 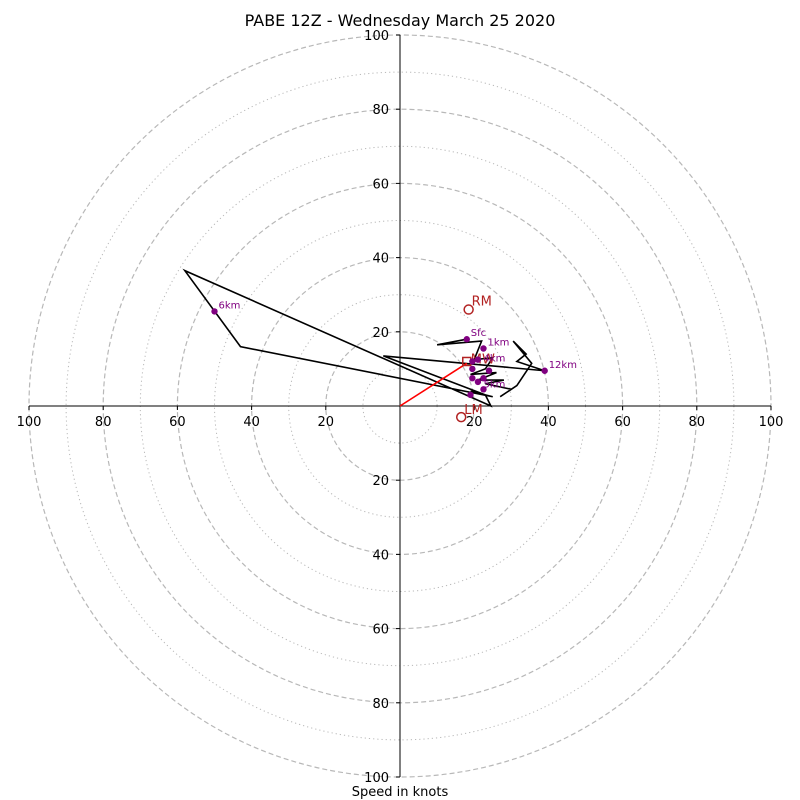 I want to click on left-mover-label: LM, so click(x=473, y=410).